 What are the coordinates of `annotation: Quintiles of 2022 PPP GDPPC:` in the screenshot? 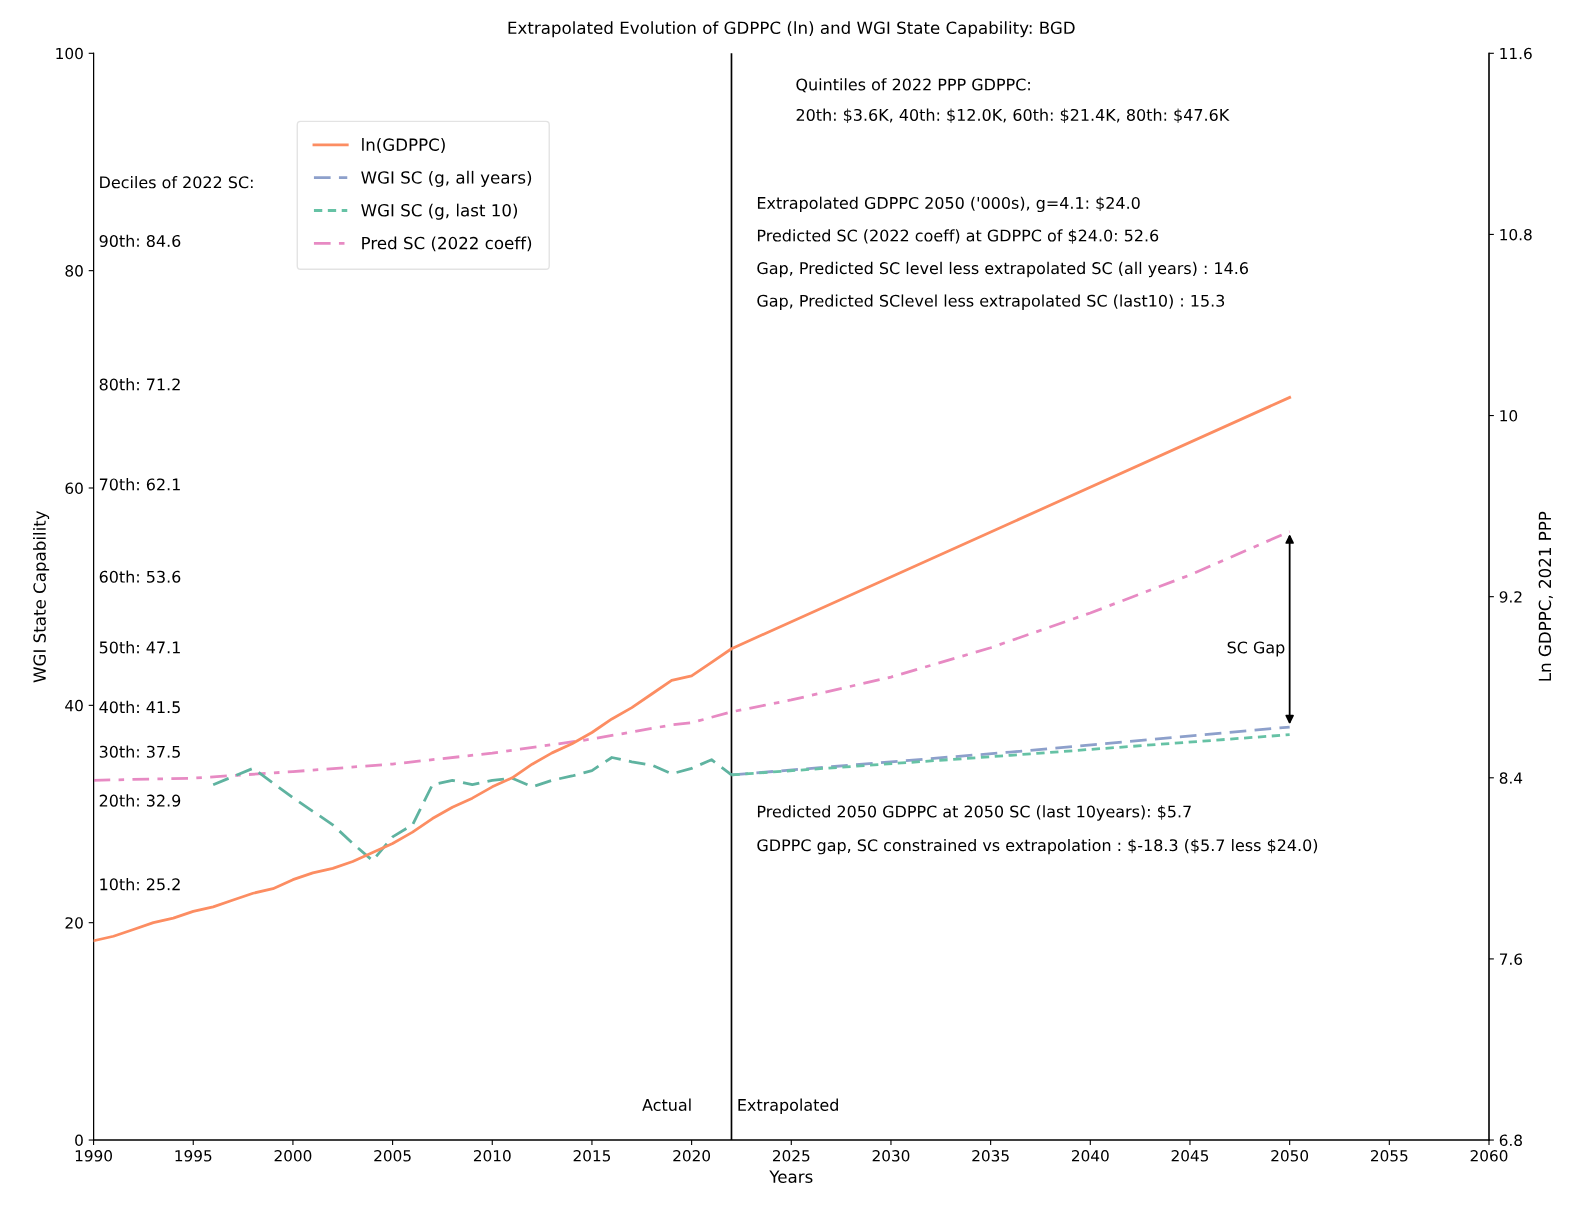 It's located at (913, 85).